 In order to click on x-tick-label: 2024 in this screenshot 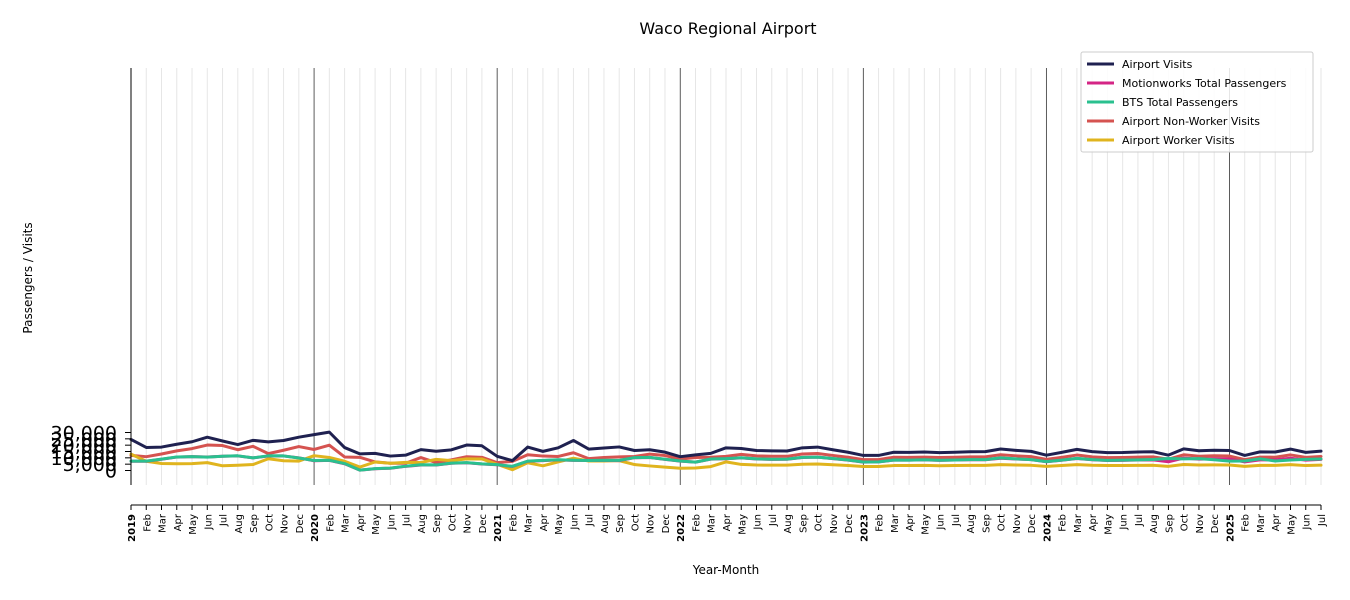, I will do `click(1047, 528)`.